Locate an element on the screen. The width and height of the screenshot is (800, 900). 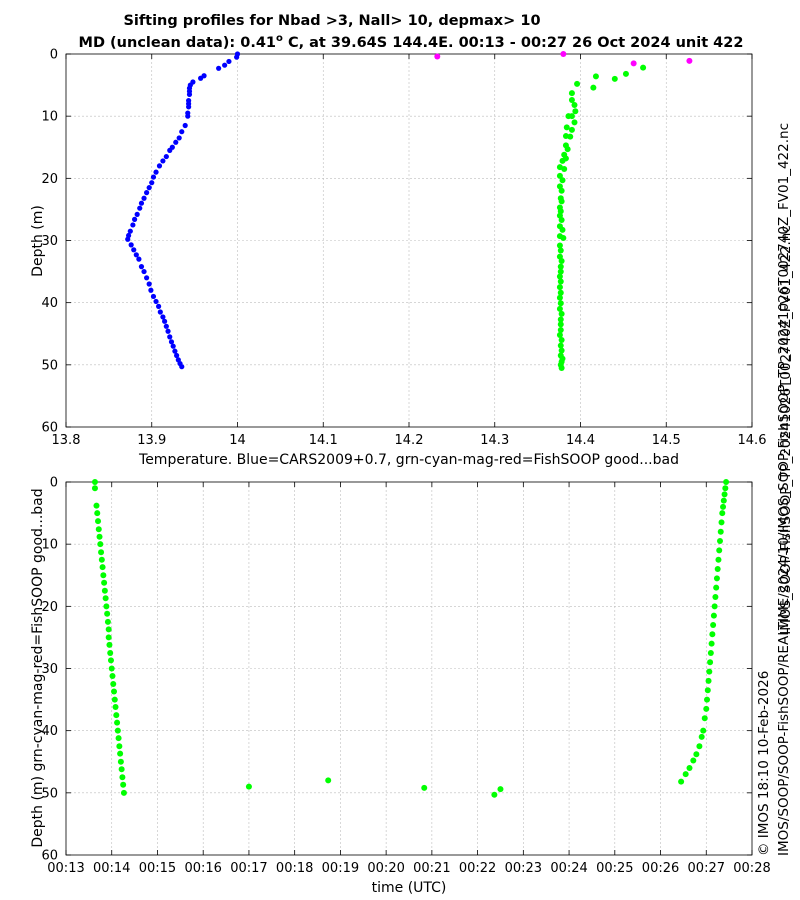
x-tick-label: 00:15 is located at coordinates (157, 868).